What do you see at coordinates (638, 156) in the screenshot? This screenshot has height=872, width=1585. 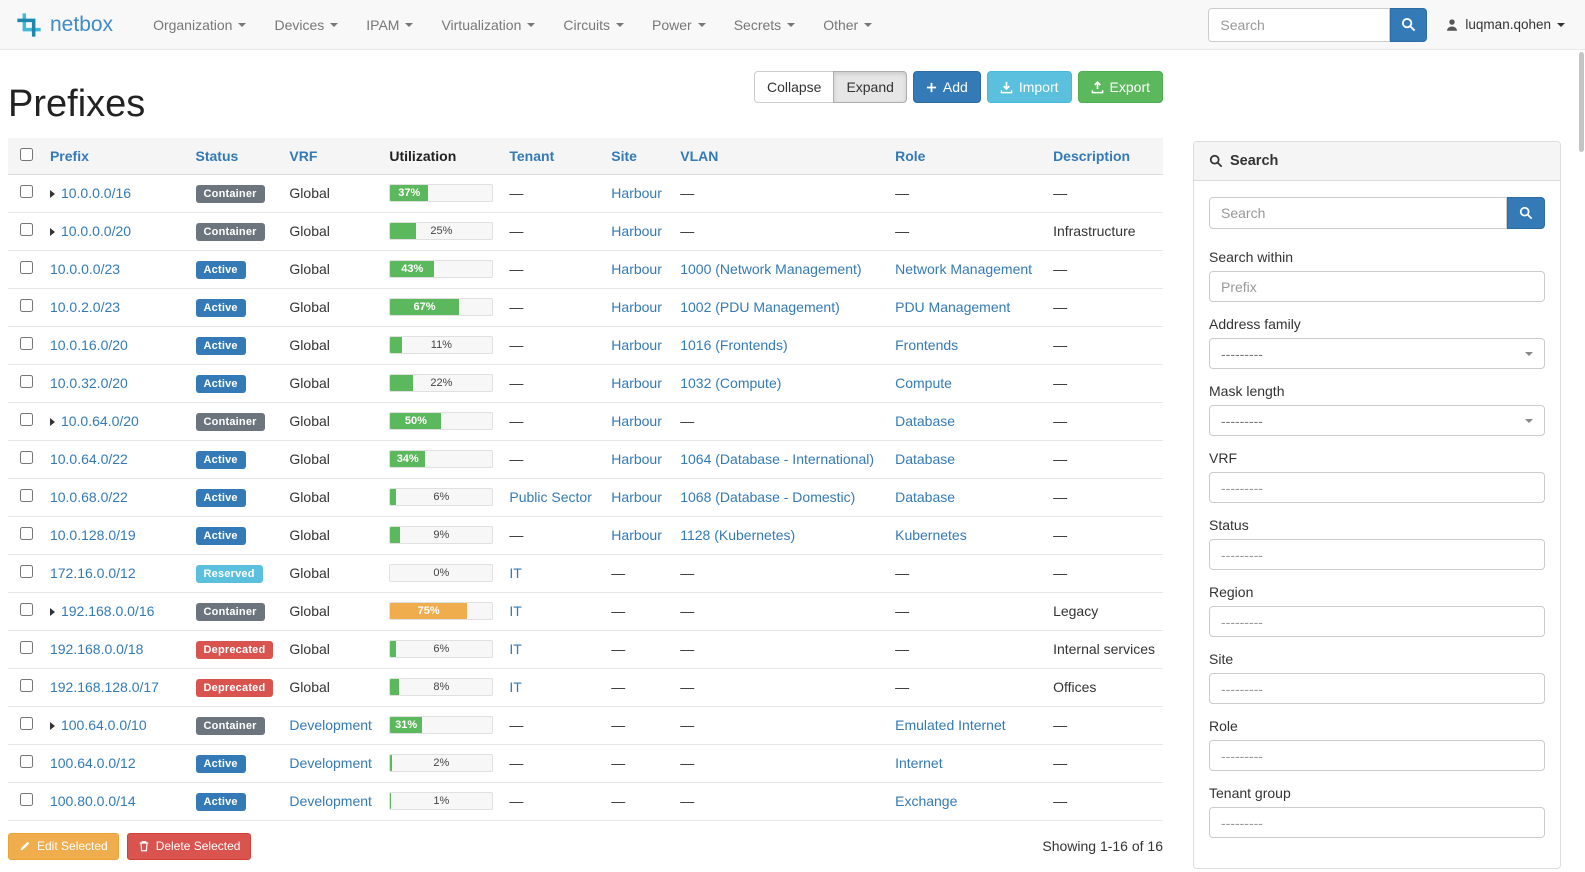 I see `column-header-site: Site` at bounding box center [638, 156].